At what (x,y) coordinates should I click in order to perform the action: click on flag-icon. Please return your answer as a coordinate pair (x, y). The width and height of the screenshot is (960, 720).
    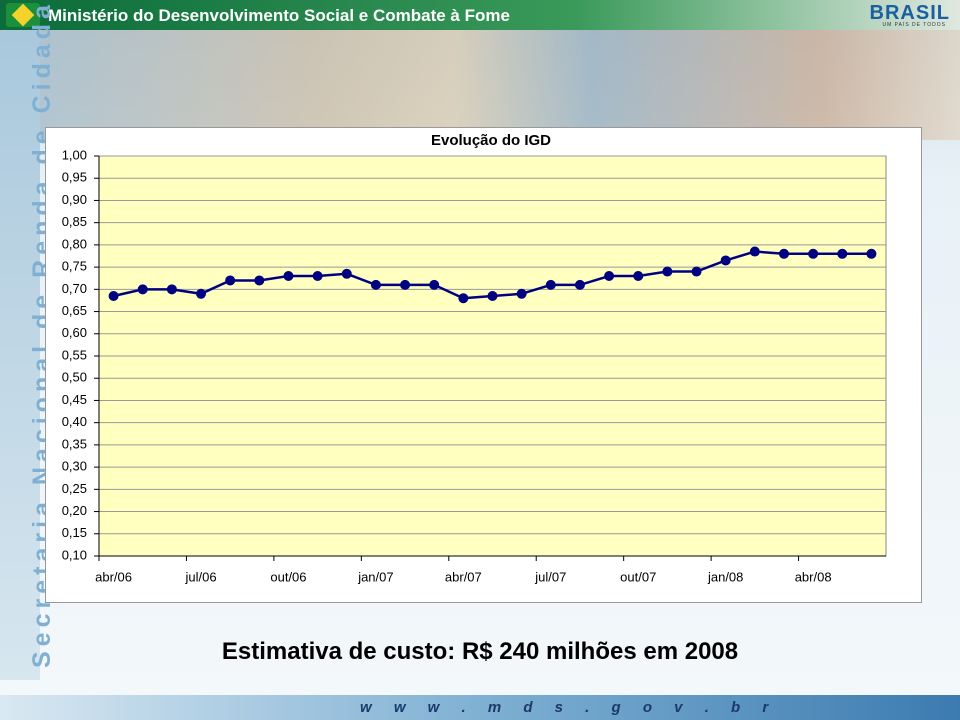
    Looking at the image, I should click on (23, 15).